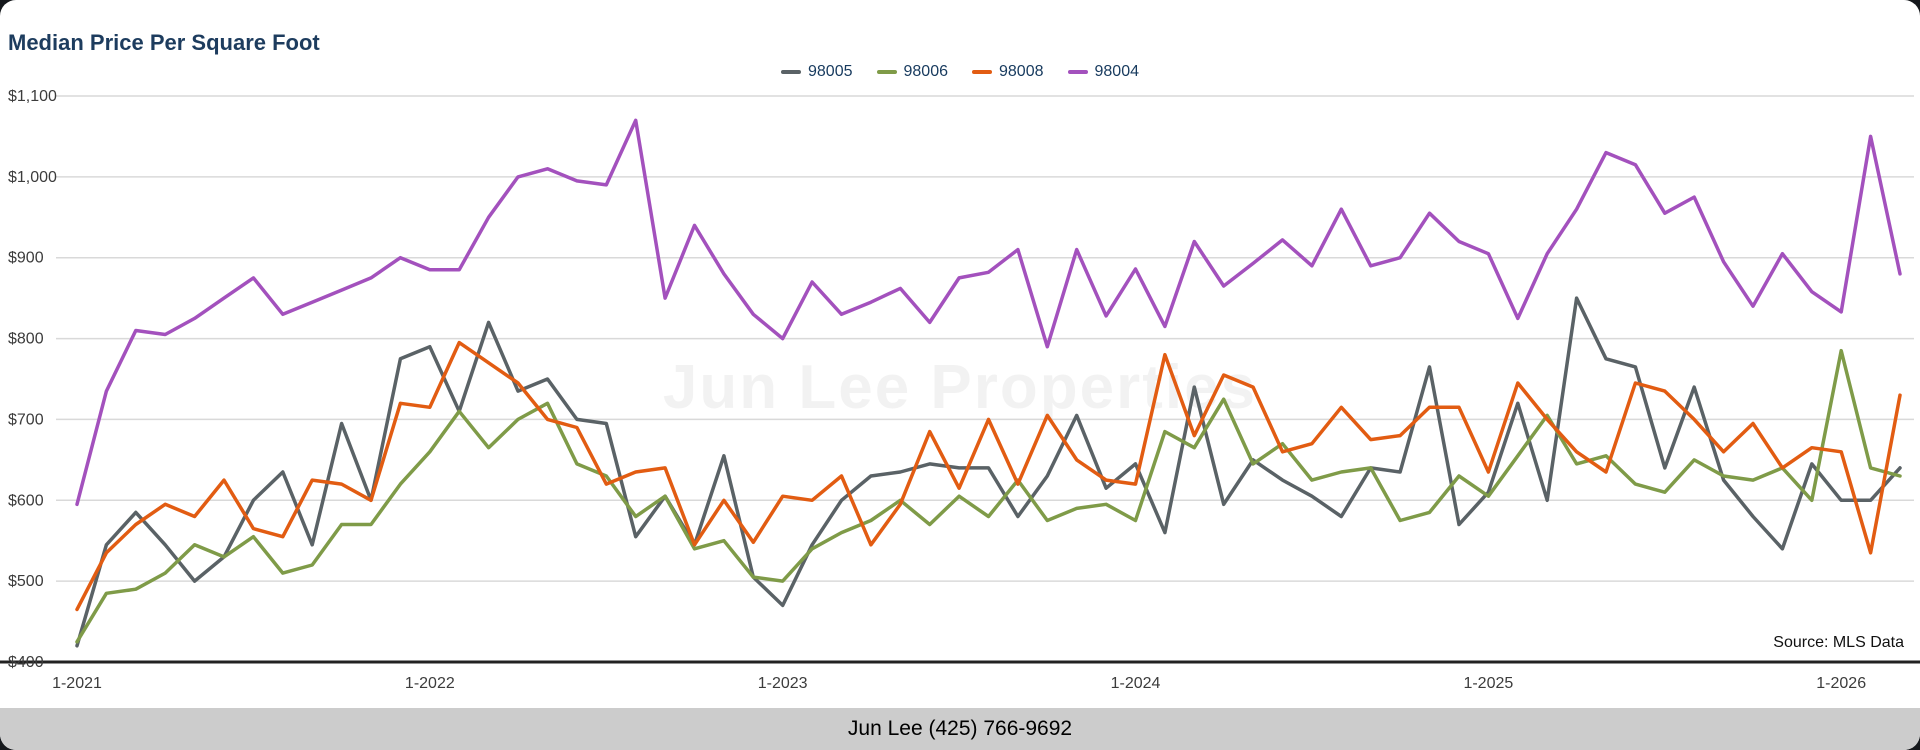 Image resolution: width=1920 pixels, height=750 pixels. What do you see at coordinates (164, 42) in the screenshot?
I see `chart-title: Median Price Per Square Foot` at bounding box center [164, 42].